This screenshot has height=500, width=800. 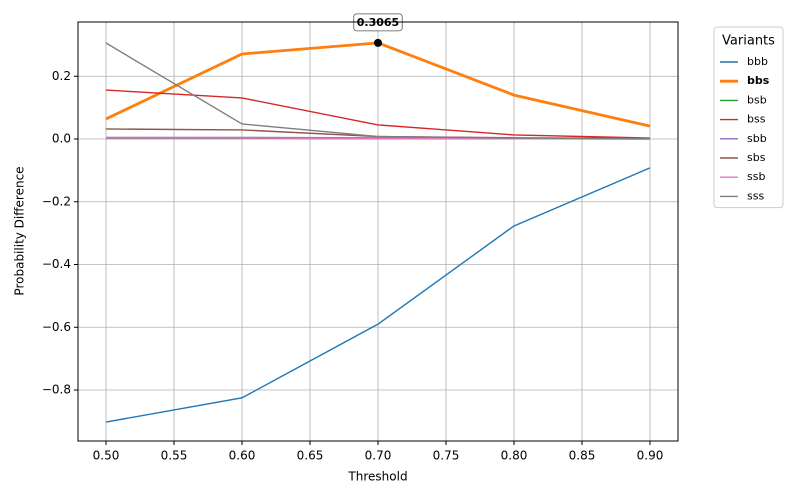 I want to click on legend-box, so click(x=748, y=117).